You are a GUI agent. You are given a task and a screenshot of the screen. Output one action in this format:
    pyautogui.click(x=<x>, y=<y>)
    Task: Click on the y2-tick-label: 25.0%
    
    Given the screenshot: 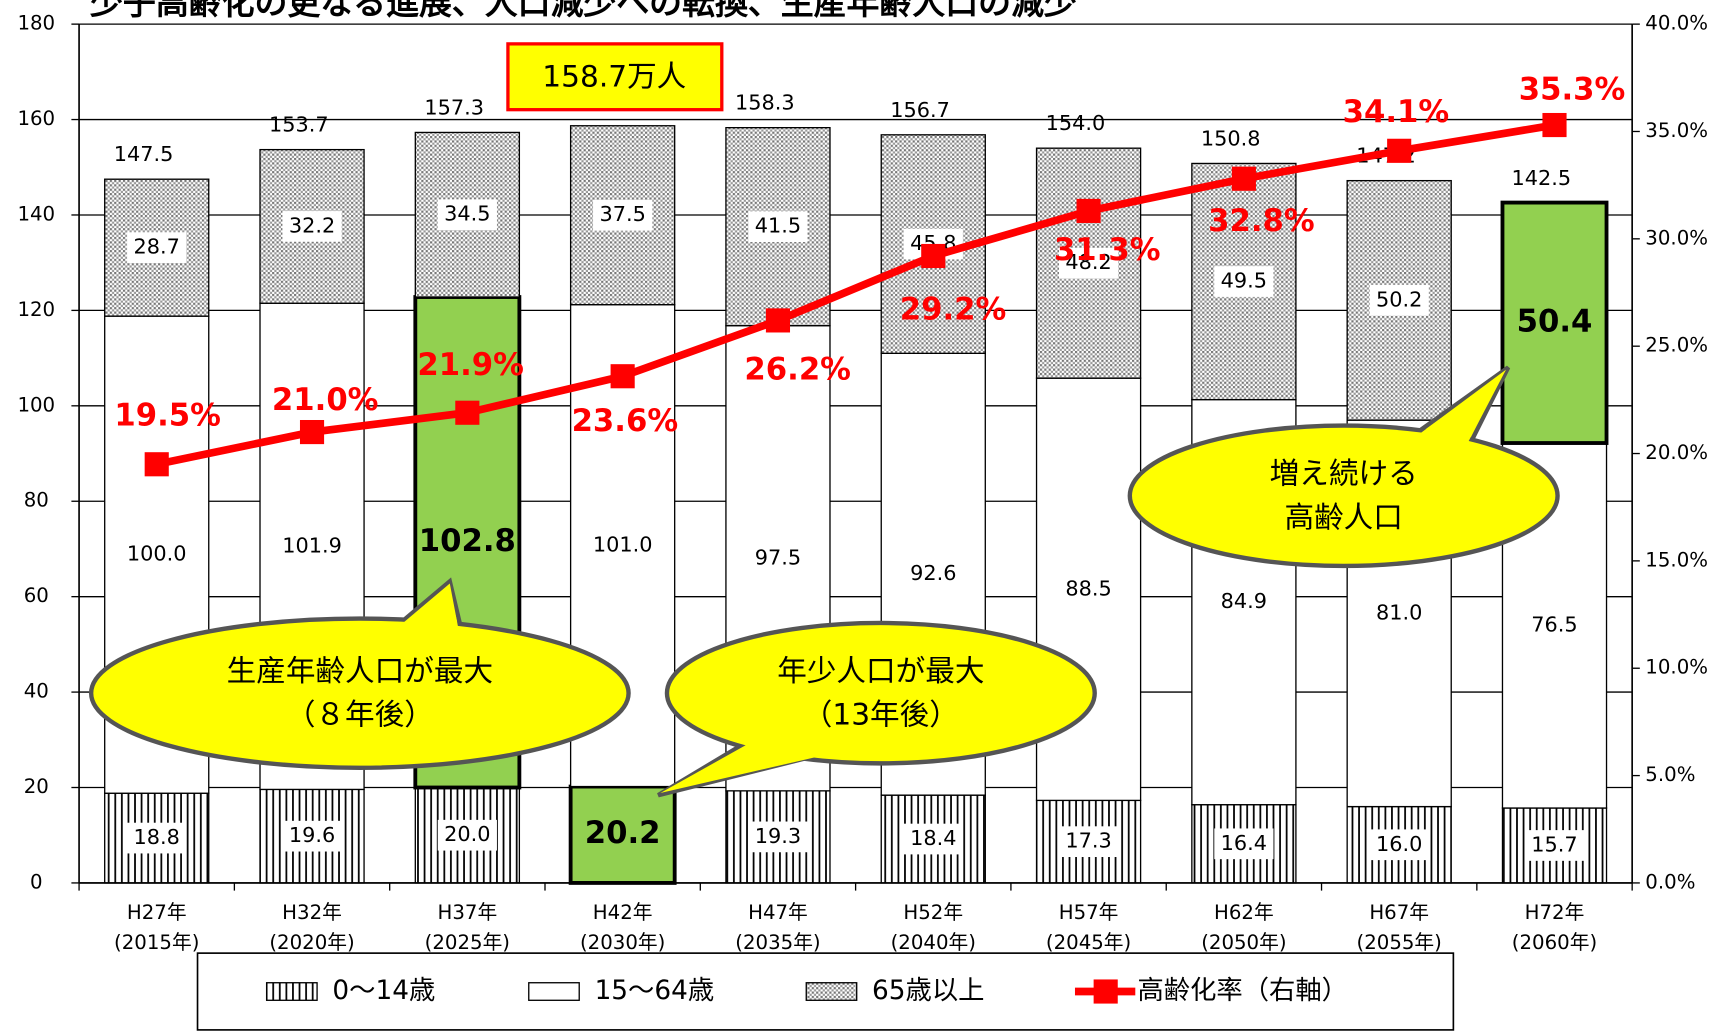 What is the action you would take?
    pyautogui.click(x=1676, y=345)
    